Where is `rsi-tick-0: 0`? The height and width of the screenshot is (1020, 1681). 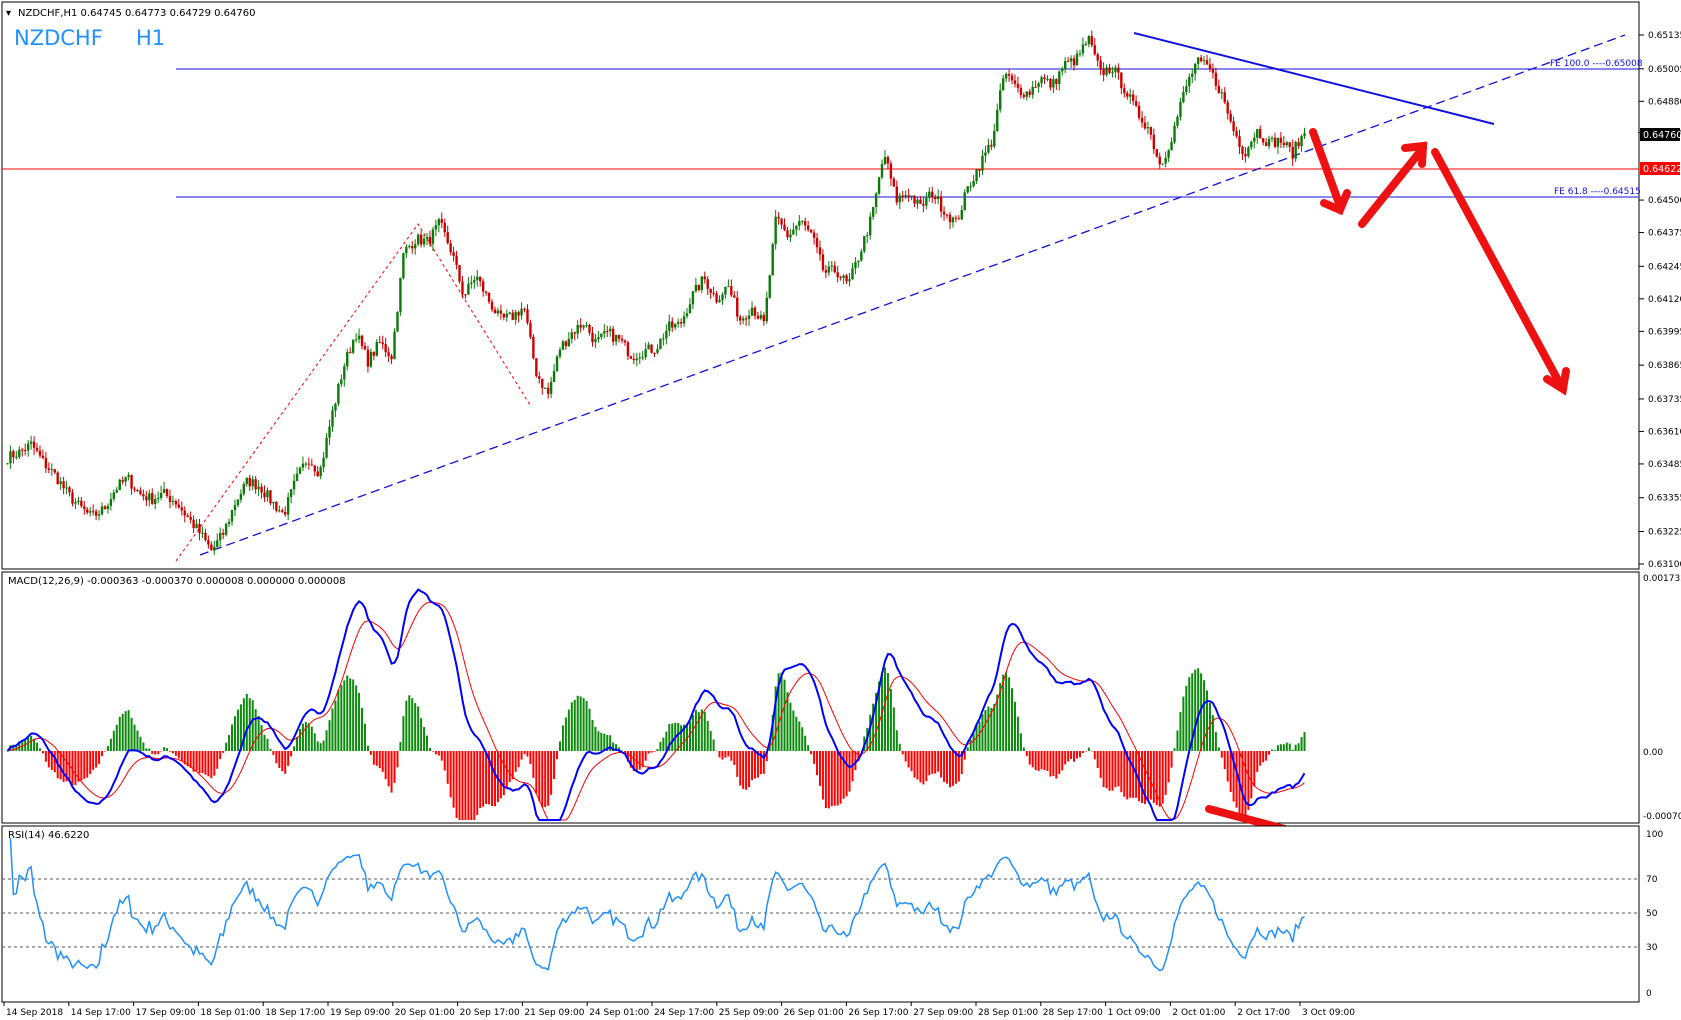
rsi-tick-0: 0 is located at coordinates (1649, 994).